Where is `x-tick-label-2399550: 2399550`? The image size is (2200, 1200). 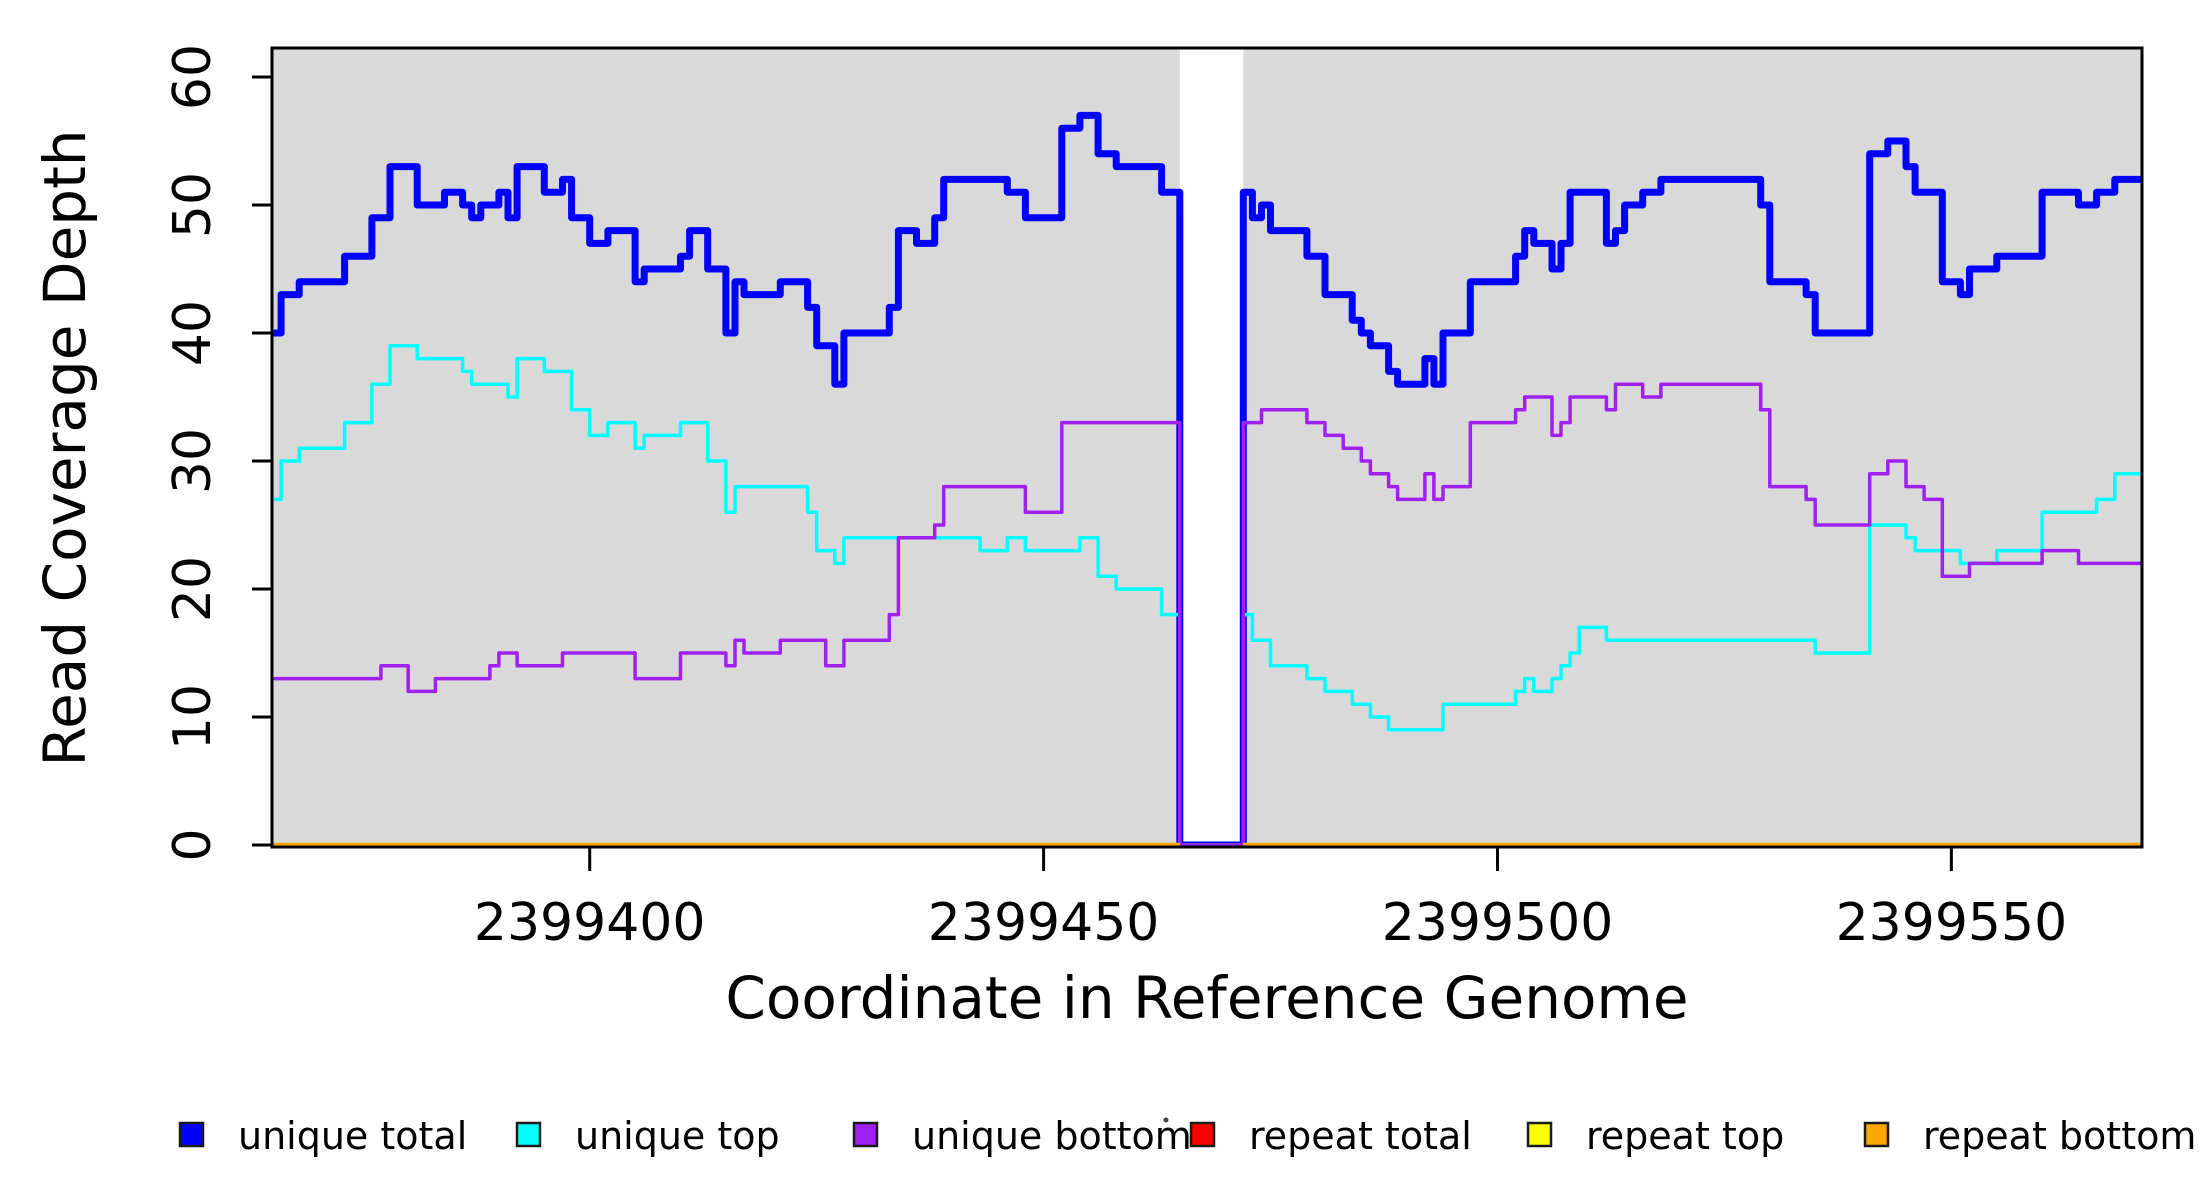
x-tick-label-2399550: 2399550 is located at coordinates (1952, 923).